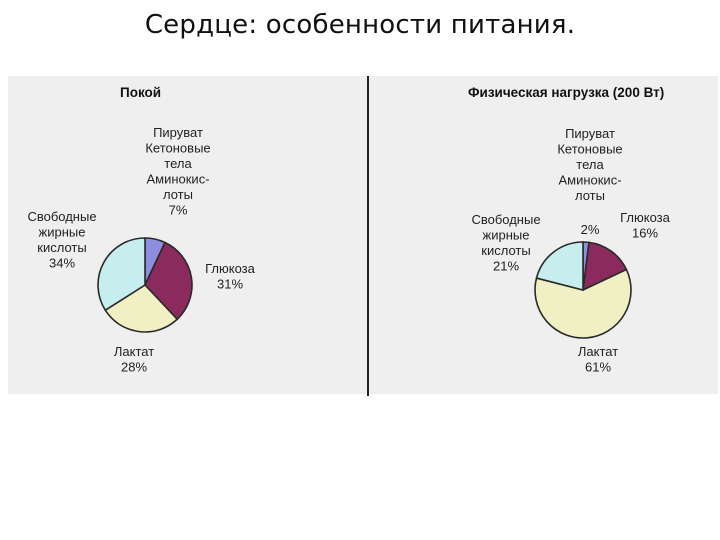 The height and width of the screenshot is (540, 720). I want to click on slice-value-label: 7%, so click(178, 210).